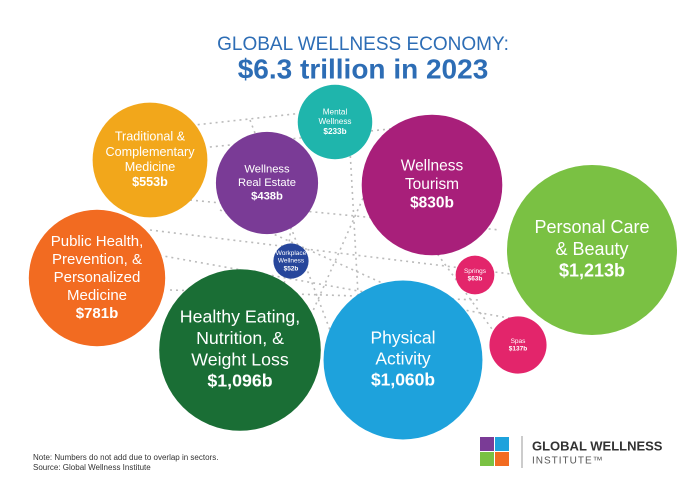 The image size is (700, 499). What do you see at coordinates (597, 445) in the screenshot?
I see `logo-text: GLOBAL WELLNESS` at bounding box center [597, 445].